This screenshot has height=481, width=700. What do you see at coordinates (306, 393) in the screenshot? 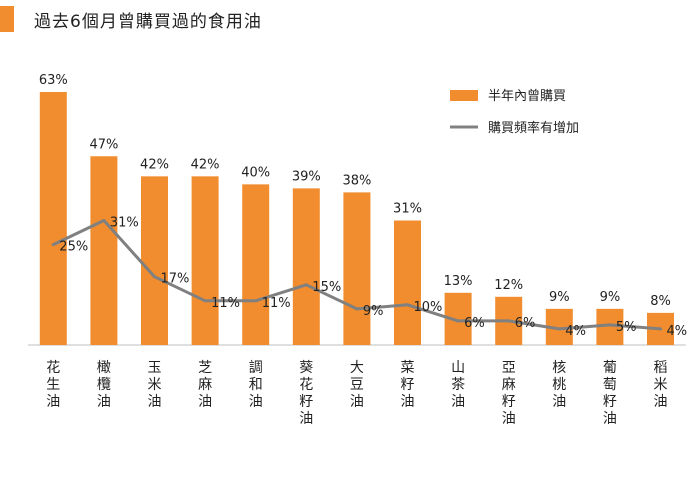
I see `category-label-5: 葵花籽油` at bounding box center [306, 393].